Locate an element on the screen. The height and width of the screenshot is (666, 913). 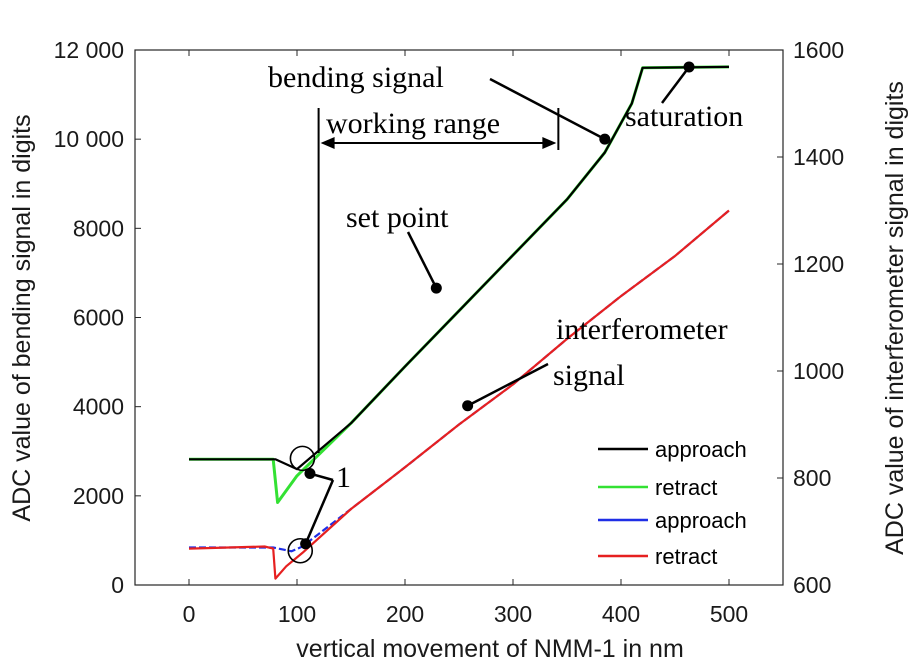
x-tick-label: 100 is located at coordinates (297, 614).